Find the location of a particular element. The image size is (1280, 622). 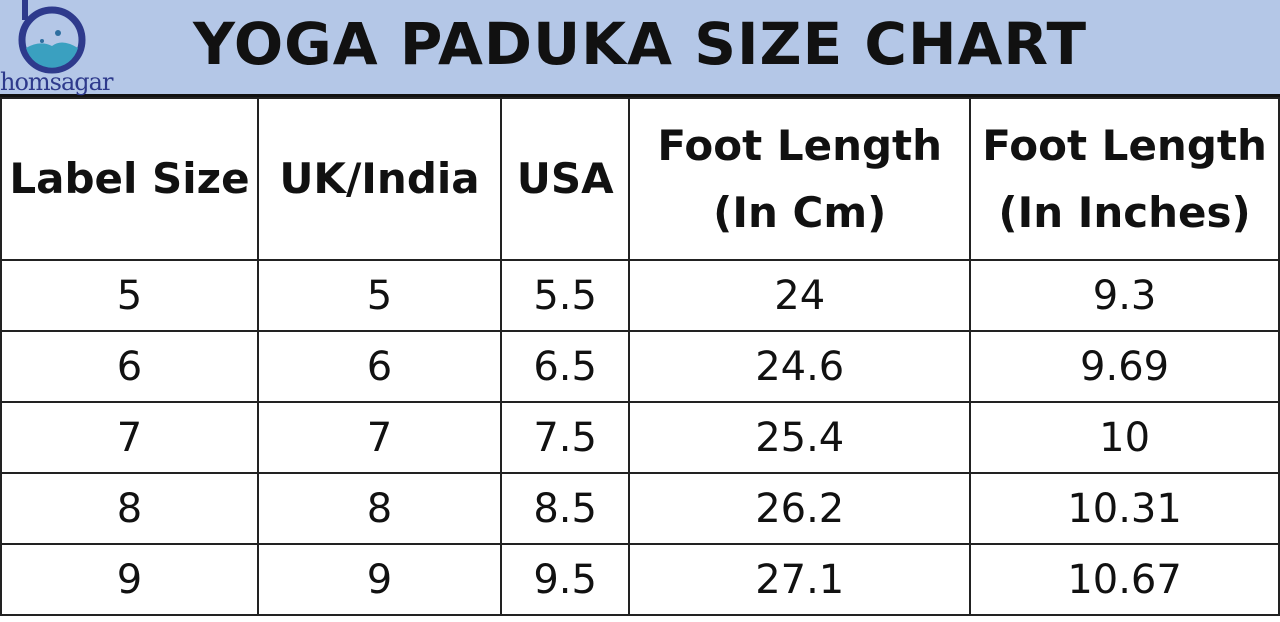

table-row: 8 8 8.5 26.2 10.31 is located at coordinates (640, 508).